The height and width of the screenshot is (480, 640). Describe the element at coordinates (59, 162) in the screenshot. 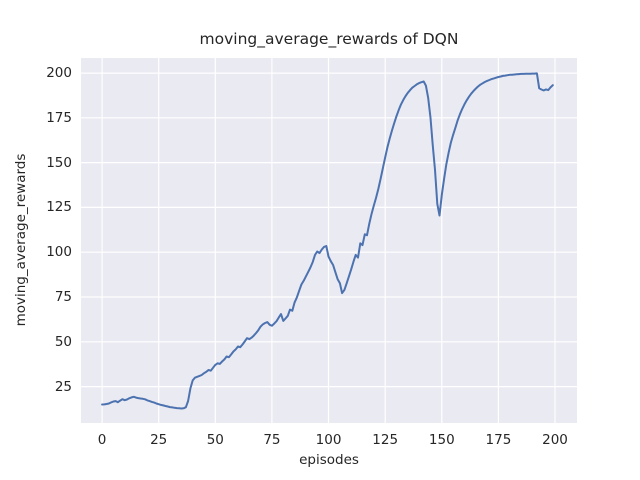

I see `y-tick-label: 150` at that location.